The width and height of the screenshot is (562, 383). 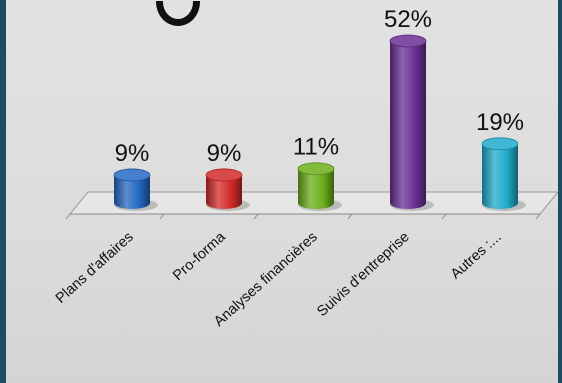 I want to click on title-fragment, so click(x=178, y=13).